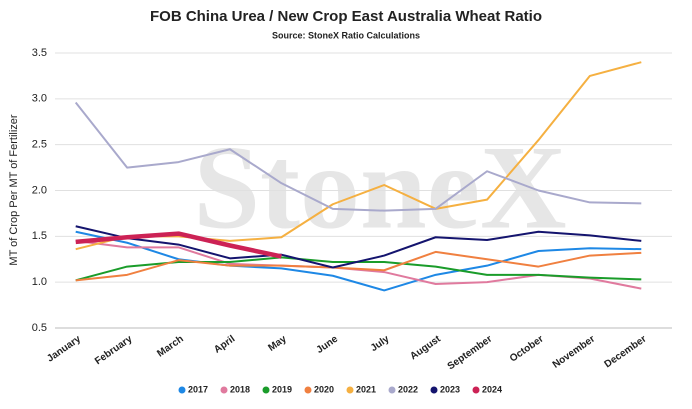 Image resolution: width=692 pixels, height=409 pixels. I want to click on legend-label: 2020, so click(324, 389).